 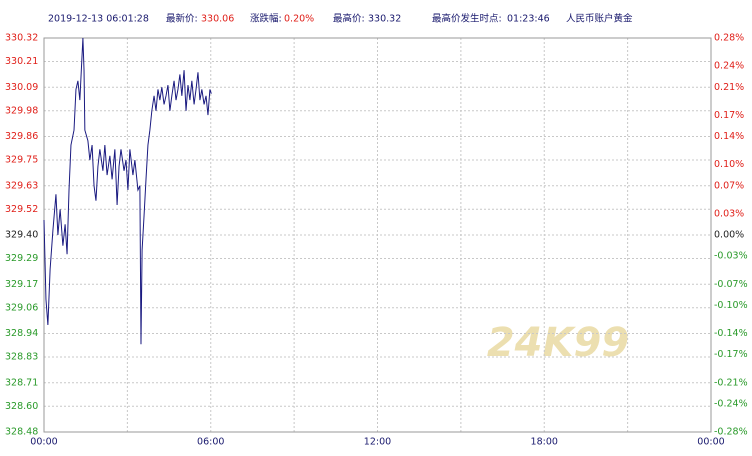 What do you see at coordinates (729, 66) in the screenshot?
I see `y2-tick-label: 0.24%` at bounding box center [729, 66].